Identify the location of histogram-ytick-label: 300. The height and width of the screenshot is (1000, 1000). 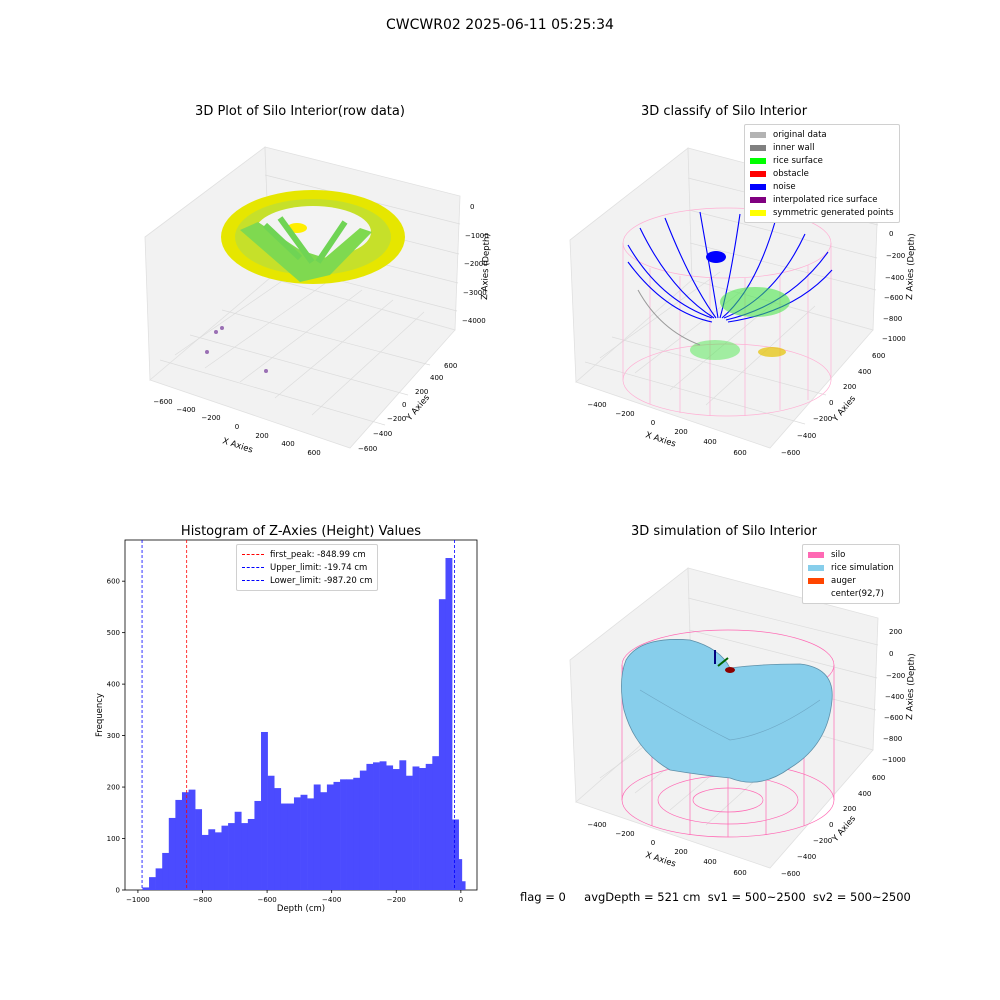
(113, 736).